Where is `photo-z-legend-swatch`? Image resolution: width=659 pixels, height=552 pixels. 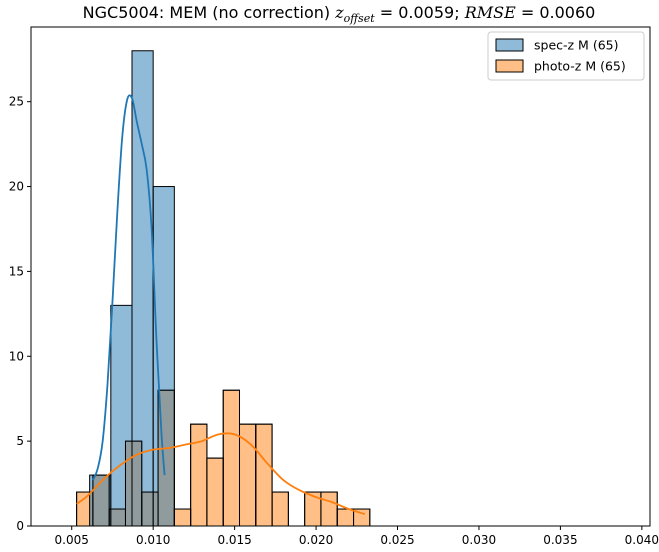
photo-z-legend-swatch is located at coordinates (509, 66).